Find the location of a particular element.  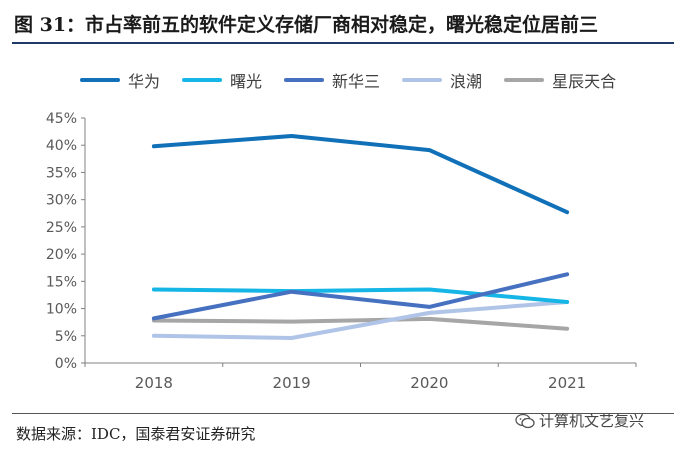

y-tick-label: 20% is located at coordinates (61, 255).